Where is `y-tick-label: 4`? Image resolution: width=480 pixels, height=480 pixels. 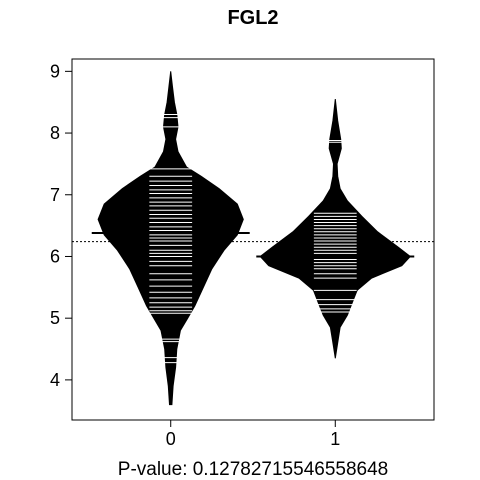 y-tick-label: 4 is located at coordinates (55, 380).